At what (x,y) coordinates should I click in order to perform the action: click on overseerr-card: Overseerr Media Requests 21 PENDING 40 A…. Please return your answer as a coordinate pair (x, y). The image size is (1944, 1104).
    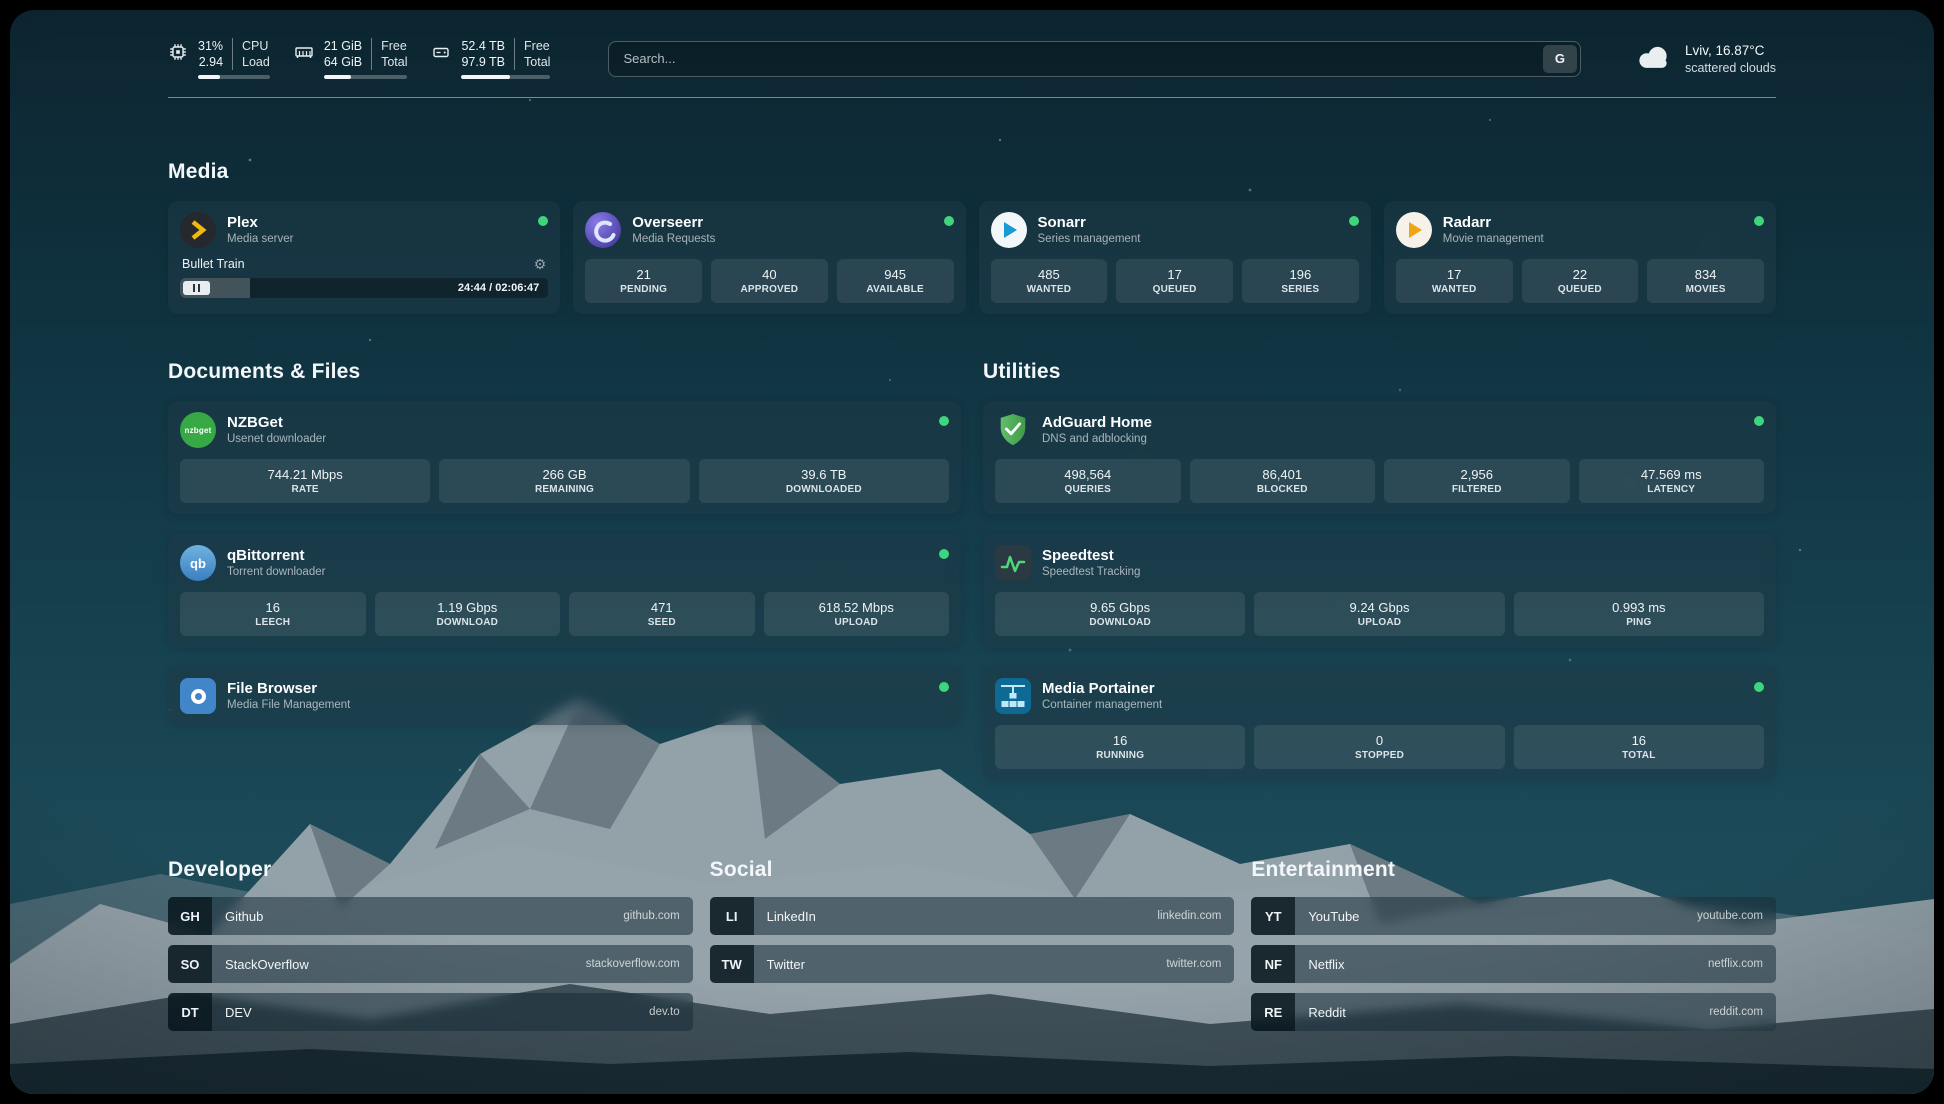
    Looking at the image, I should click on (769, 257).